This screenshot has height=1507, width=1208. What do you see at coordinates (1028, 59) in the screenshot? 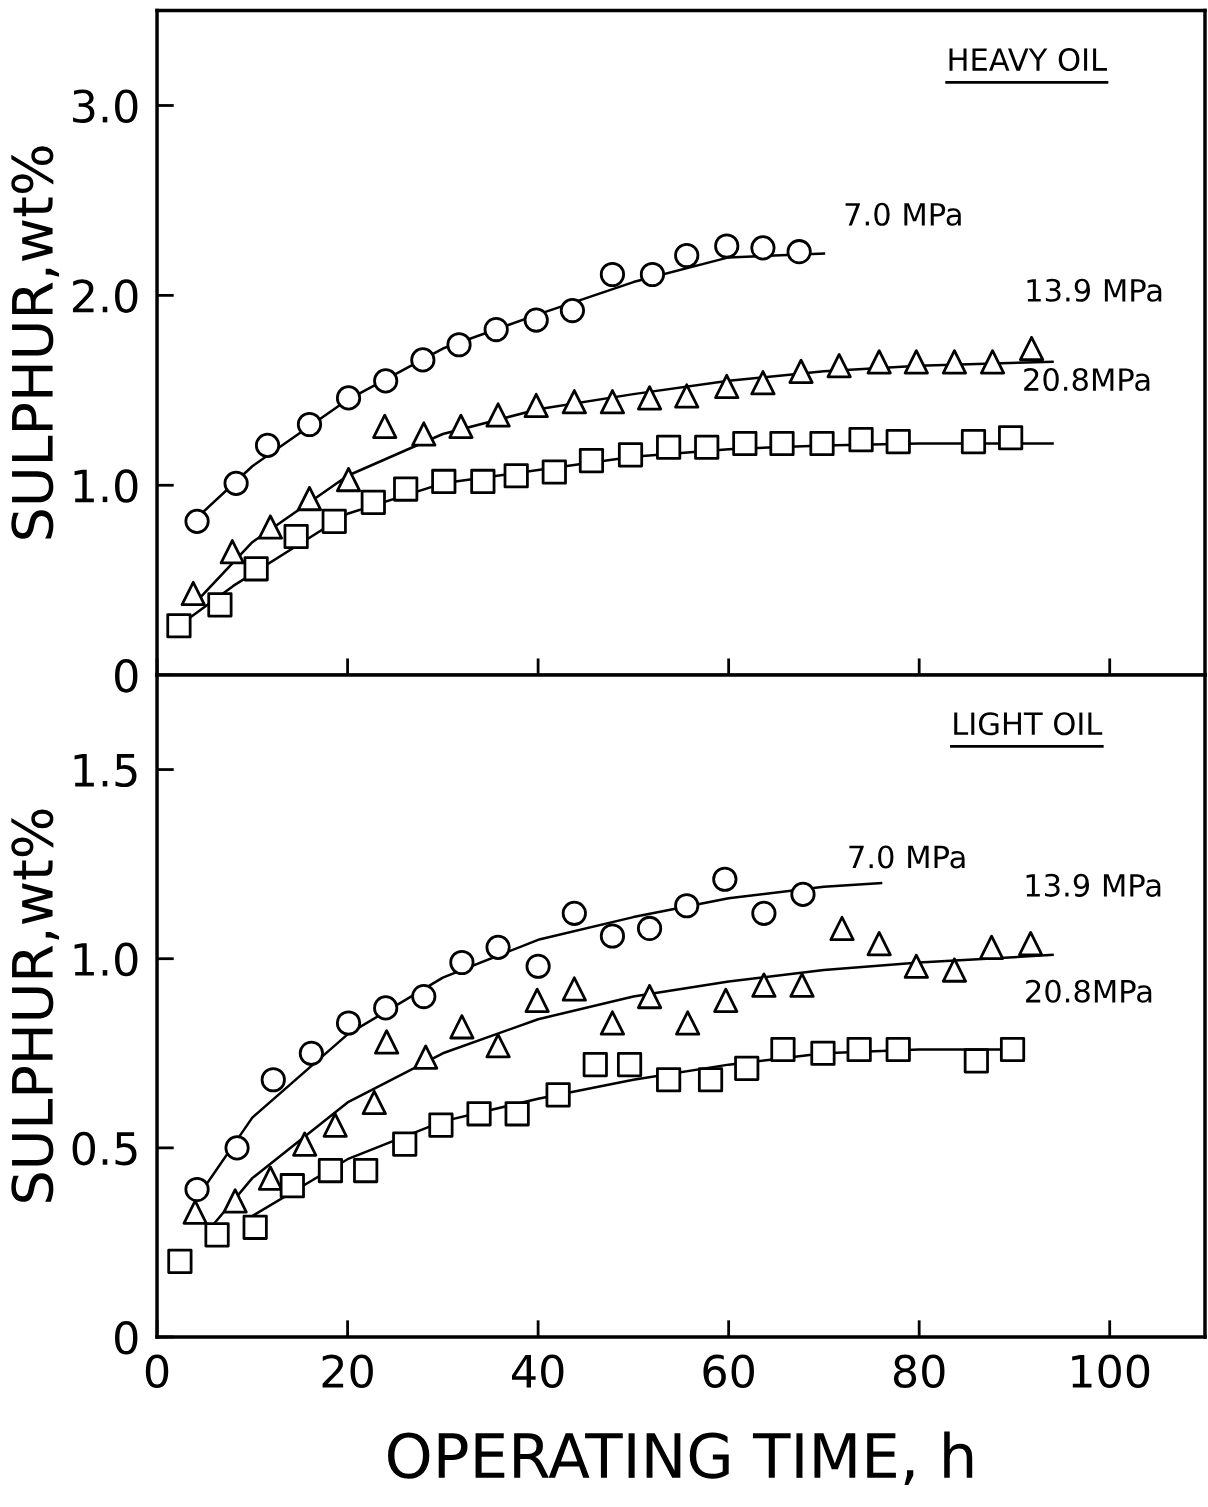
I see `text: HEAVY OIL` at bounding box center [1028, 59].